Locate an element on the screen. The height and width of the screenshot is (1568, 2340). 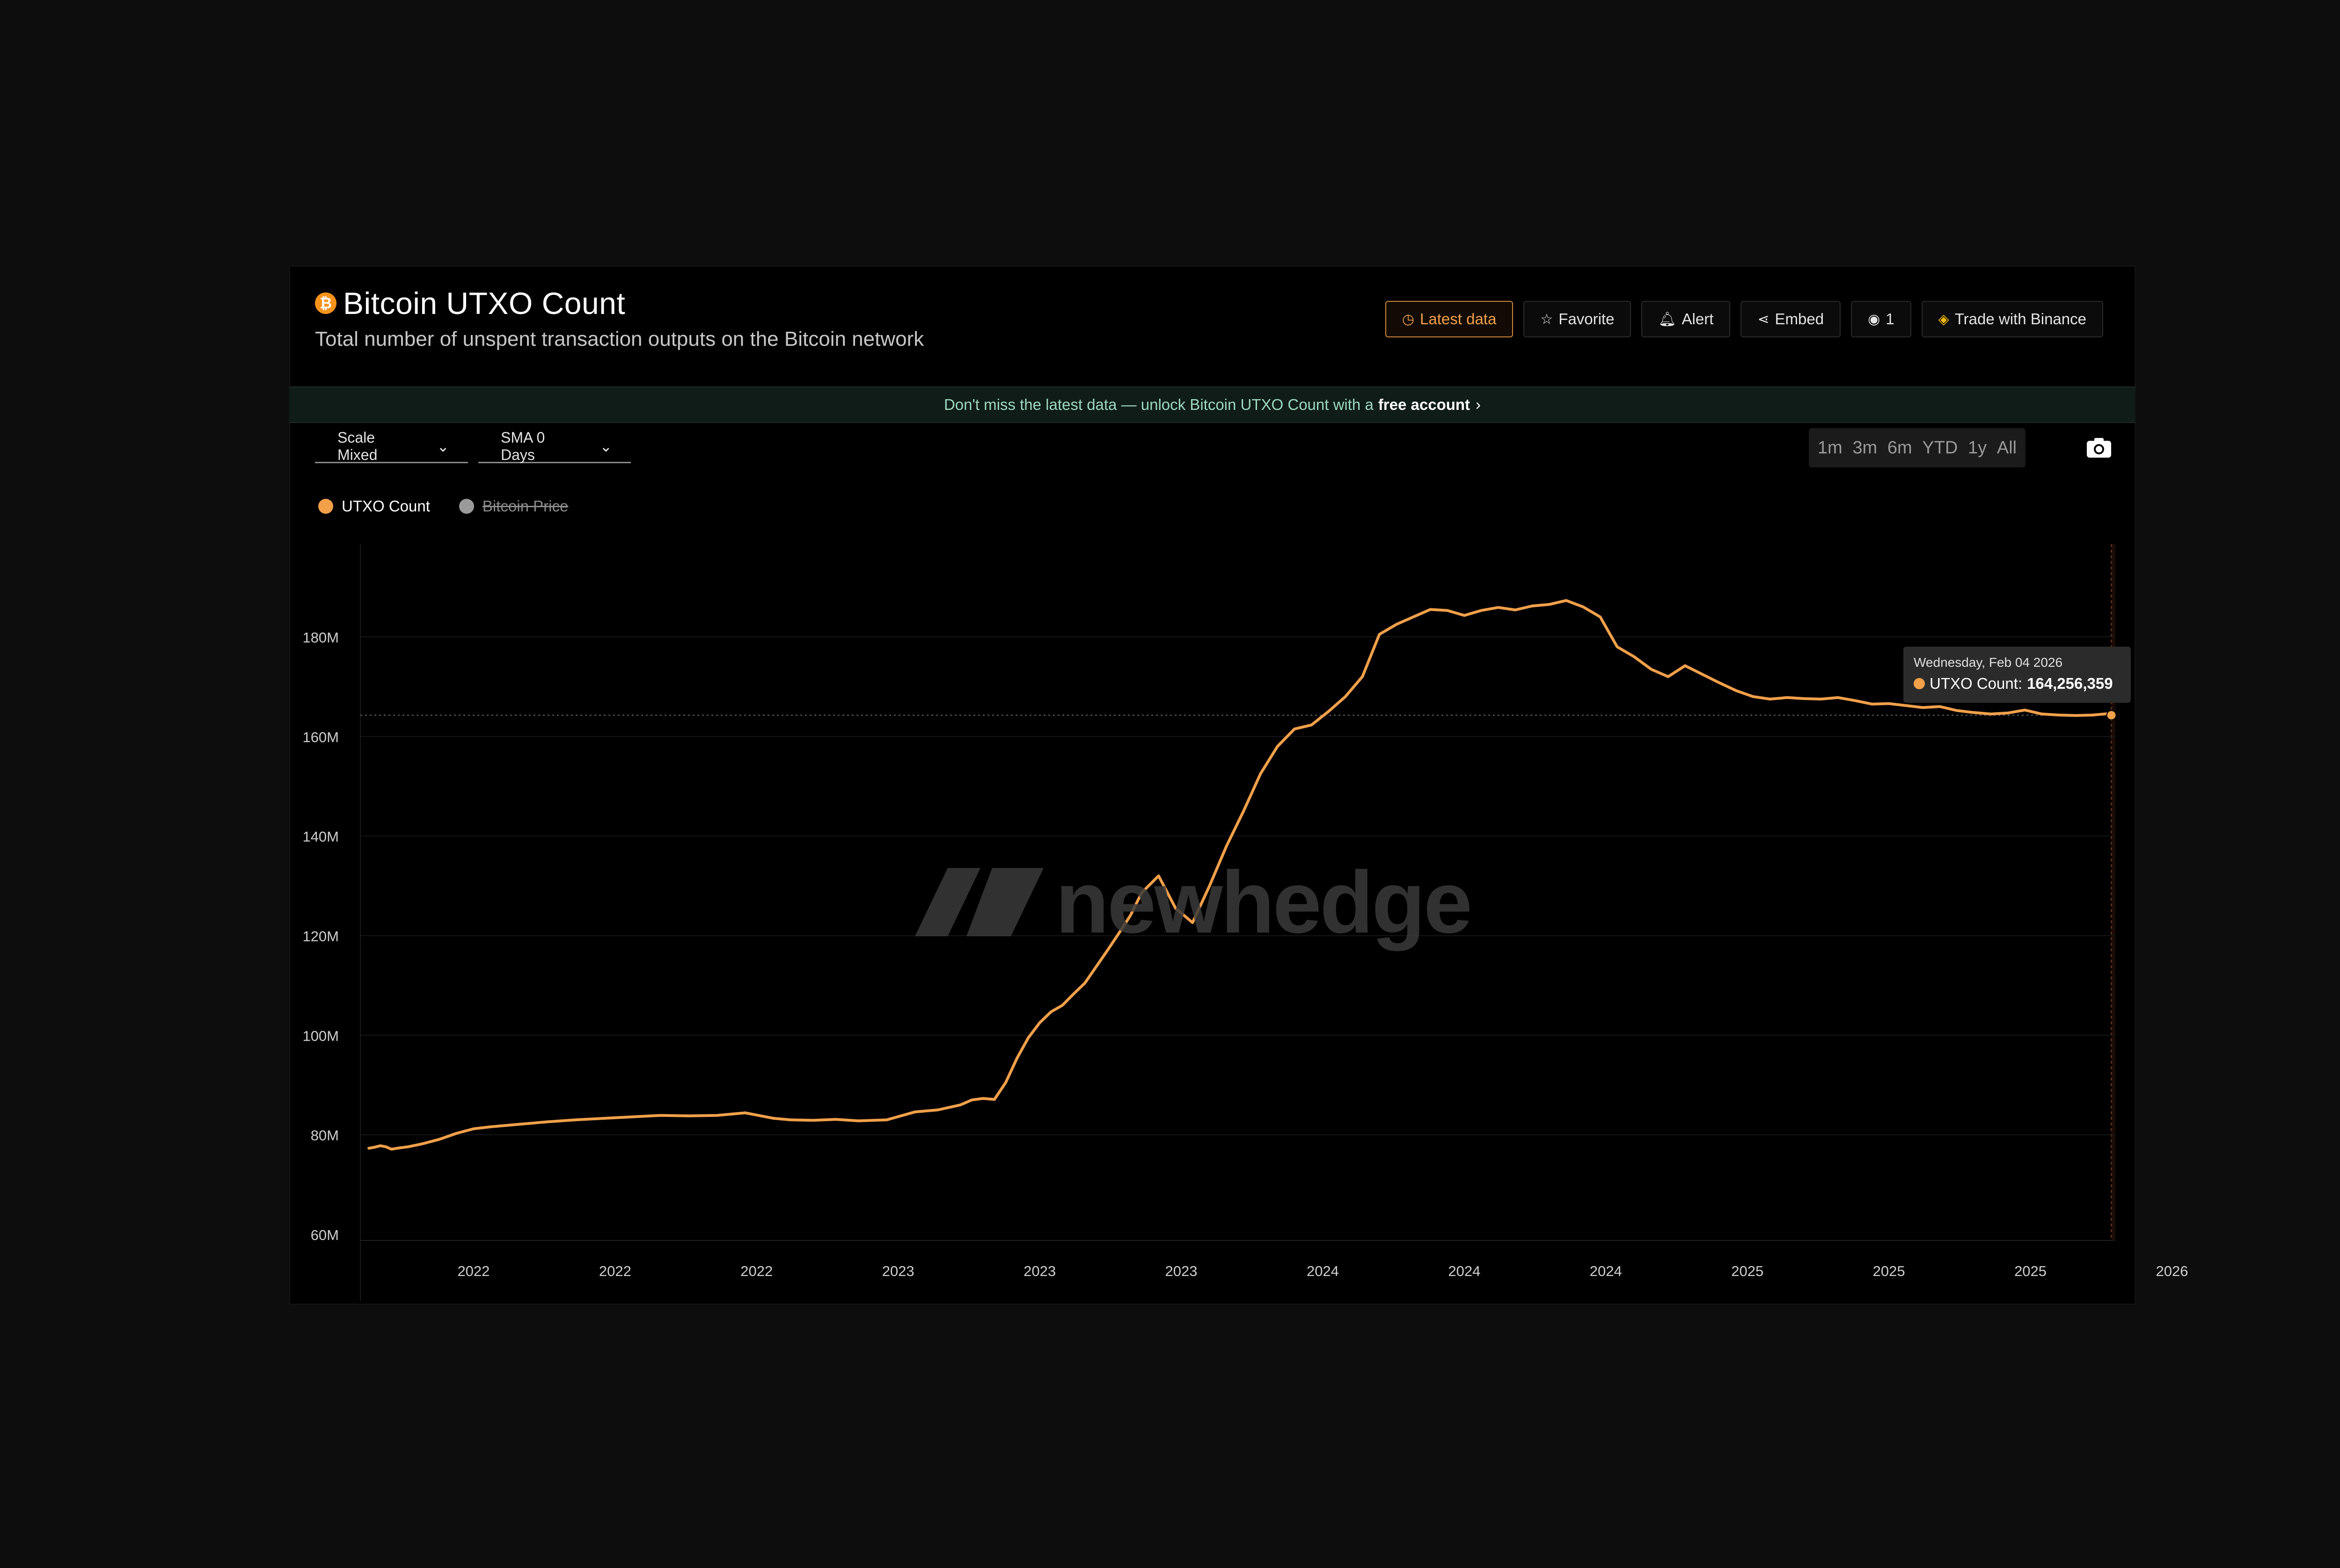
free-account-link: free account is located at coordinates (1424, 404).